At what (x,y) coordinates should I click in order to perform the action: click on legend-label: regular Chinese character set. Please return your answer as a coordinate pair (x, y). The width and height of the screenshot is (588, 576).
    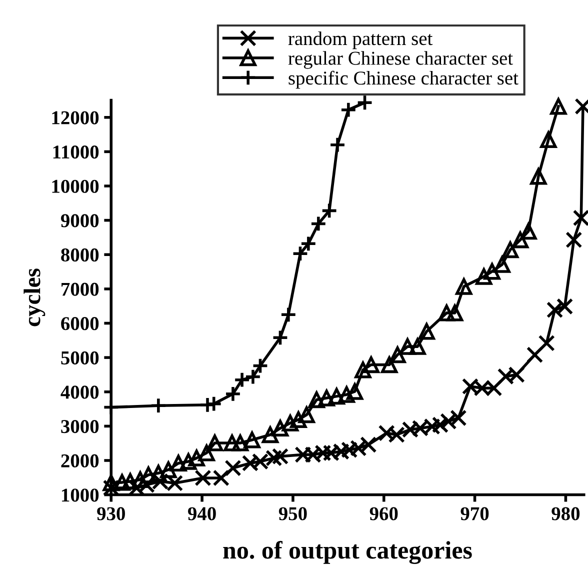
    Looking at the image, I should click on (400, 60).